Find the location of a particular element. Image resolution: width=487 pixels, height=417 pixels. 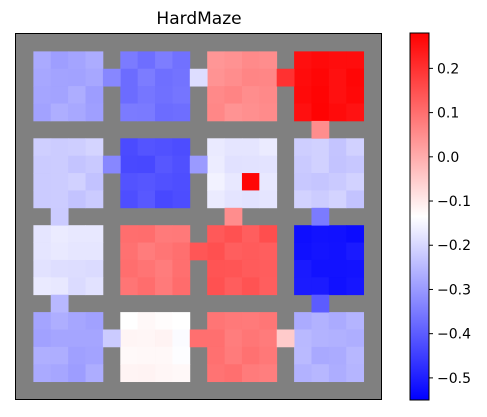

colorbar-tick-label: −0.3 is located at coordinates (454, 290).